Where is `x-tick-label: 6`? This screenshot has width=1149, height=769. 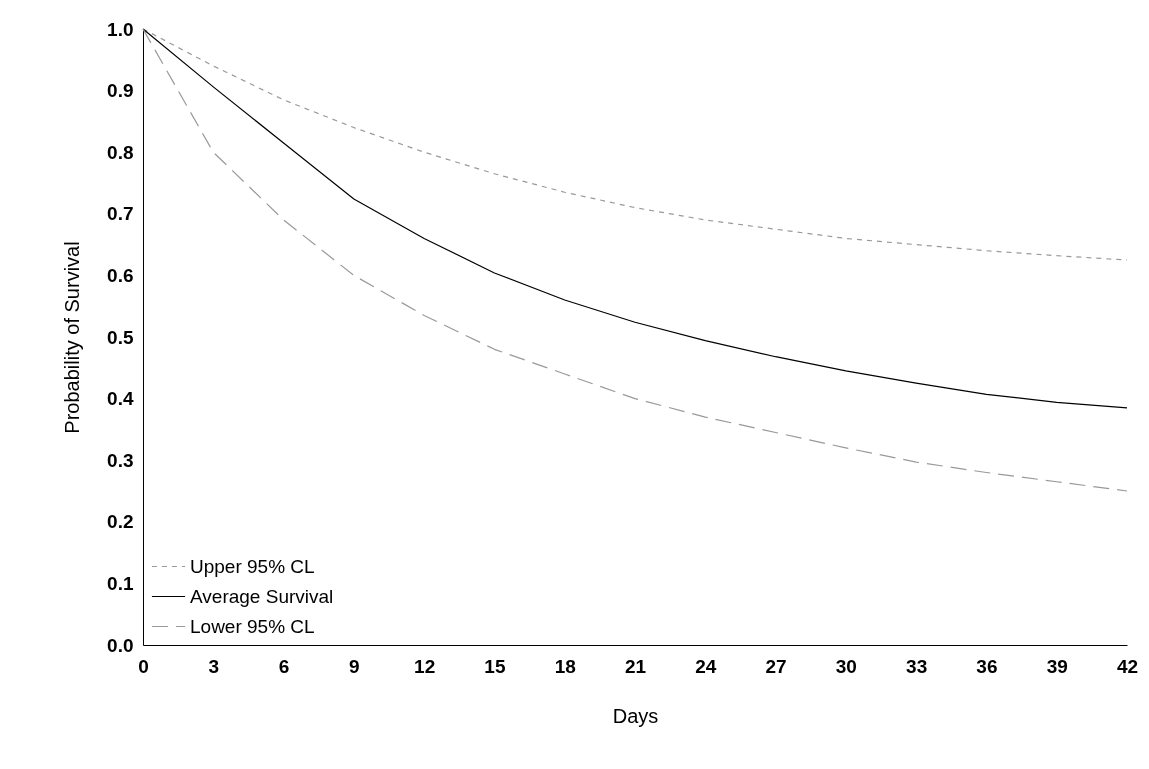 x-tick-label: 6 is located at coordinates (284, 666).